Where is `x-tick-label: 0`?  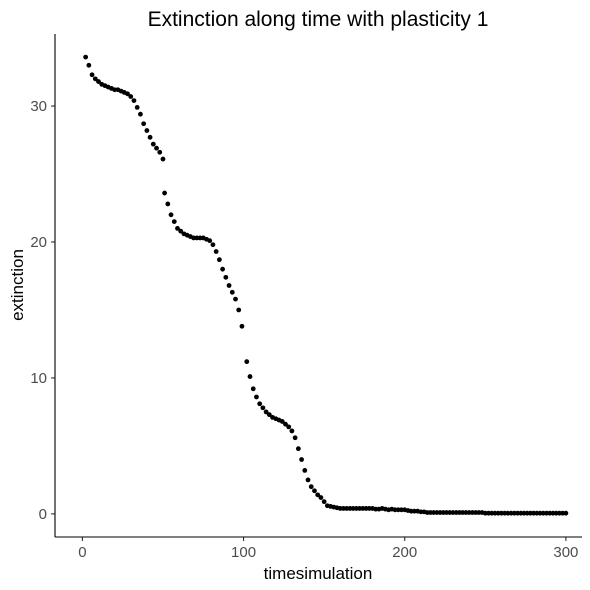 x-tick-label: 0 is located at coordinates (82, 552).